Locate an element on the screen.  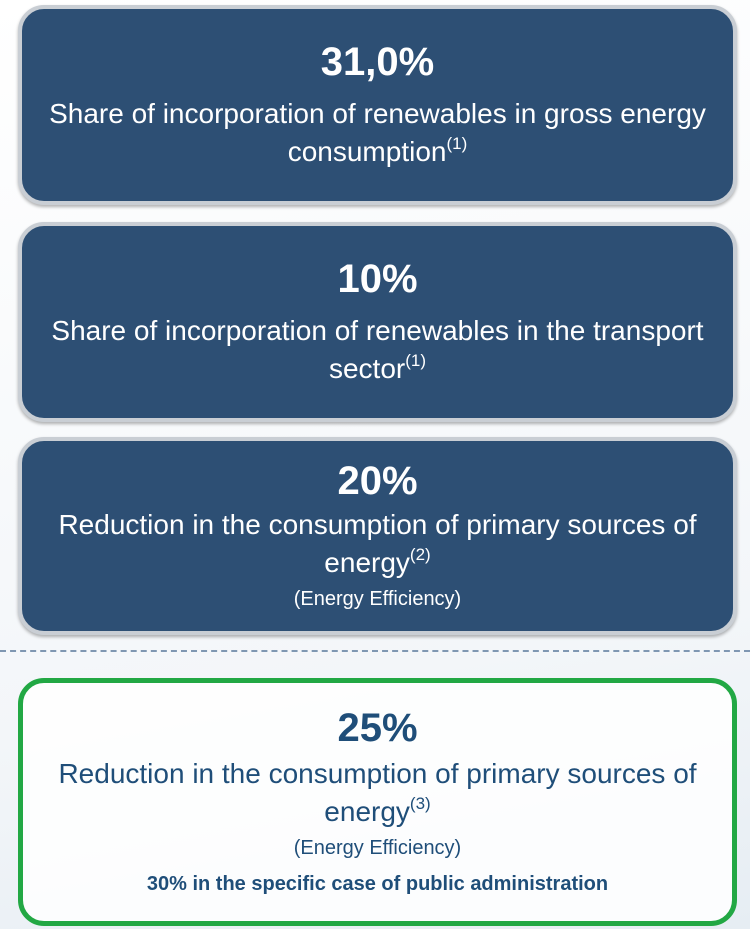
note-ref: (2) is located at coordinates (420, 554).